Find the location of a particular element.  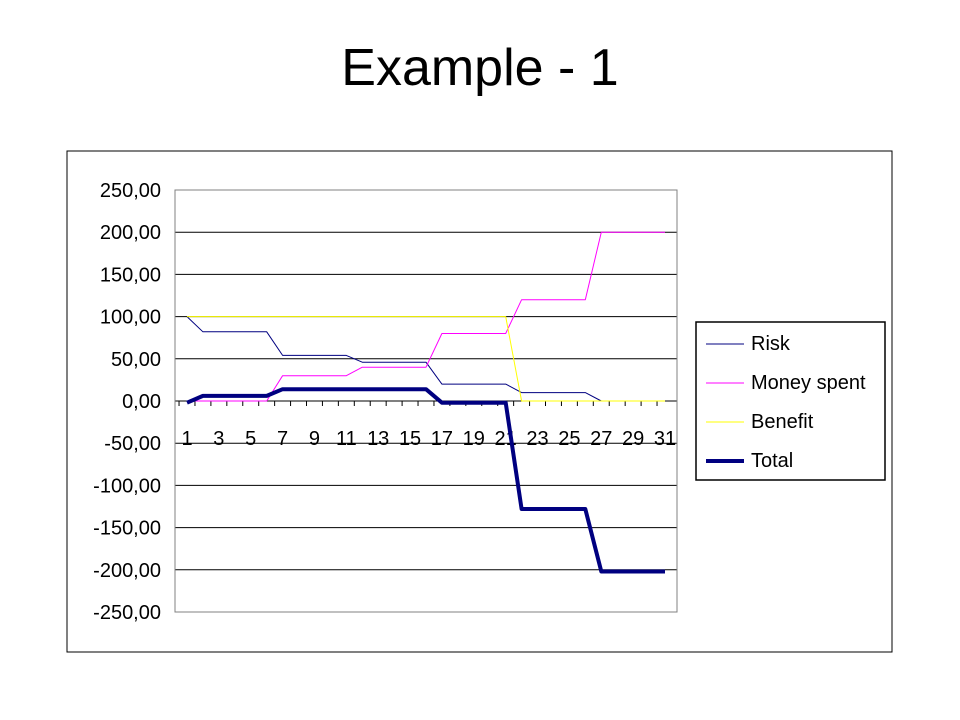

series-line-money-spent is located at coordinates (426, 316).